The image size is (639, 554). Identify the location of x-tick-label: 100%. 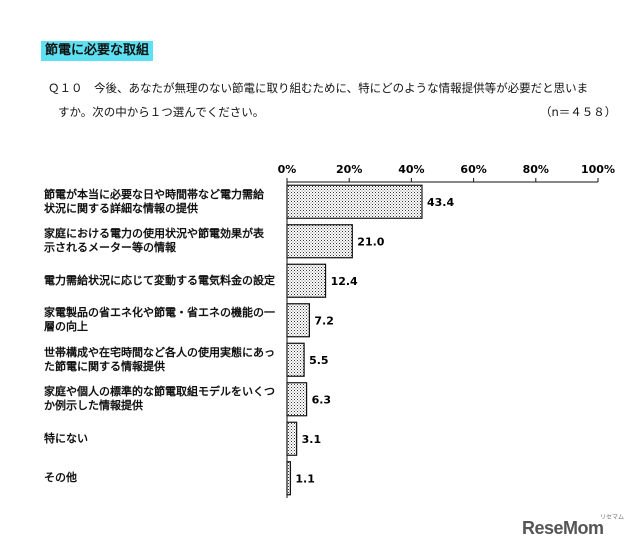
(598, 169).